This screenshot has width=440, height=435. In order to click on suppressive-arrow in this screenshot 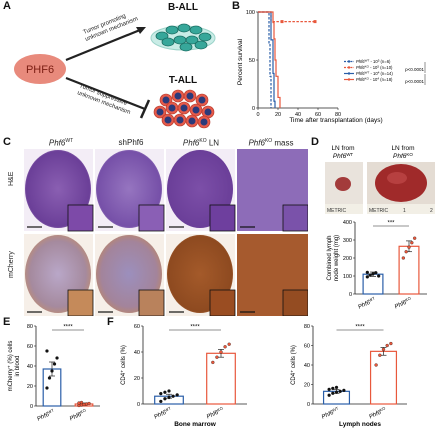, I will do `click(105, 93)`.